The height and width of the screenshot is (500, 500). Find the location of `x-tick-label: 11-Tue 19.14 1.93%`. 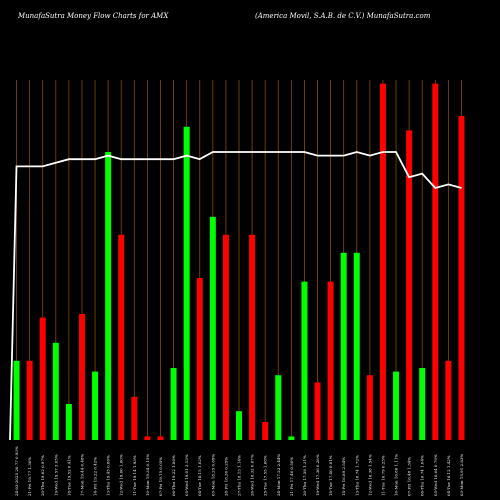

x-tick-label: 11-Tue 19.14 1.93% is located at coordinates (134, 475).